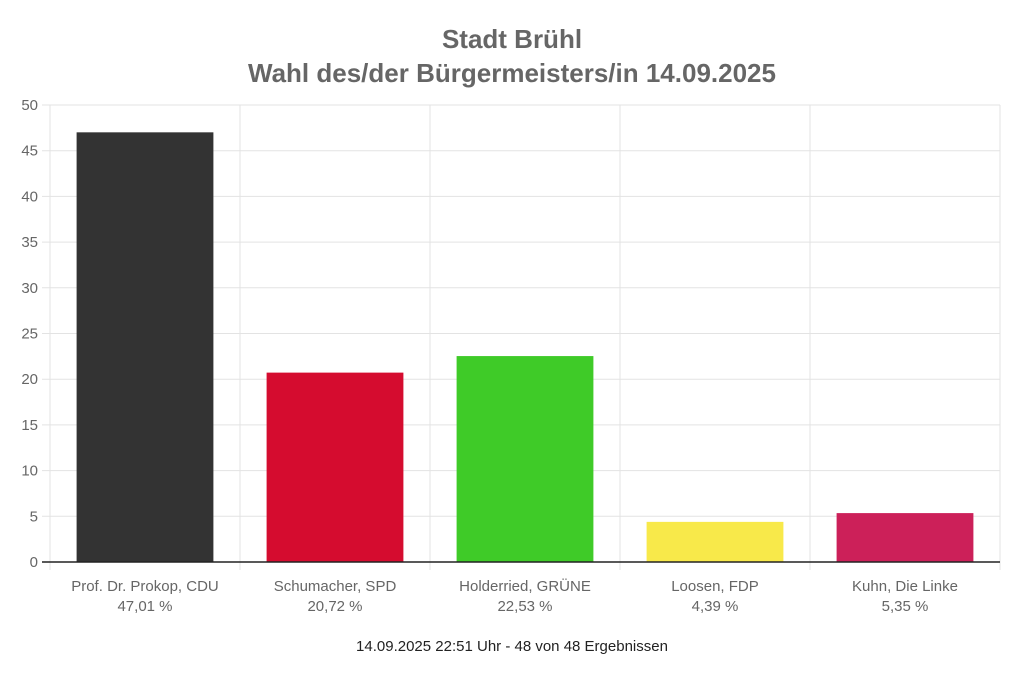 Image resolution: width=1024 pixels, height=675 pixels. Describe the element at coordinates (524, 606) in the screenshot. I see `value-label: 22,53 %` at that location.